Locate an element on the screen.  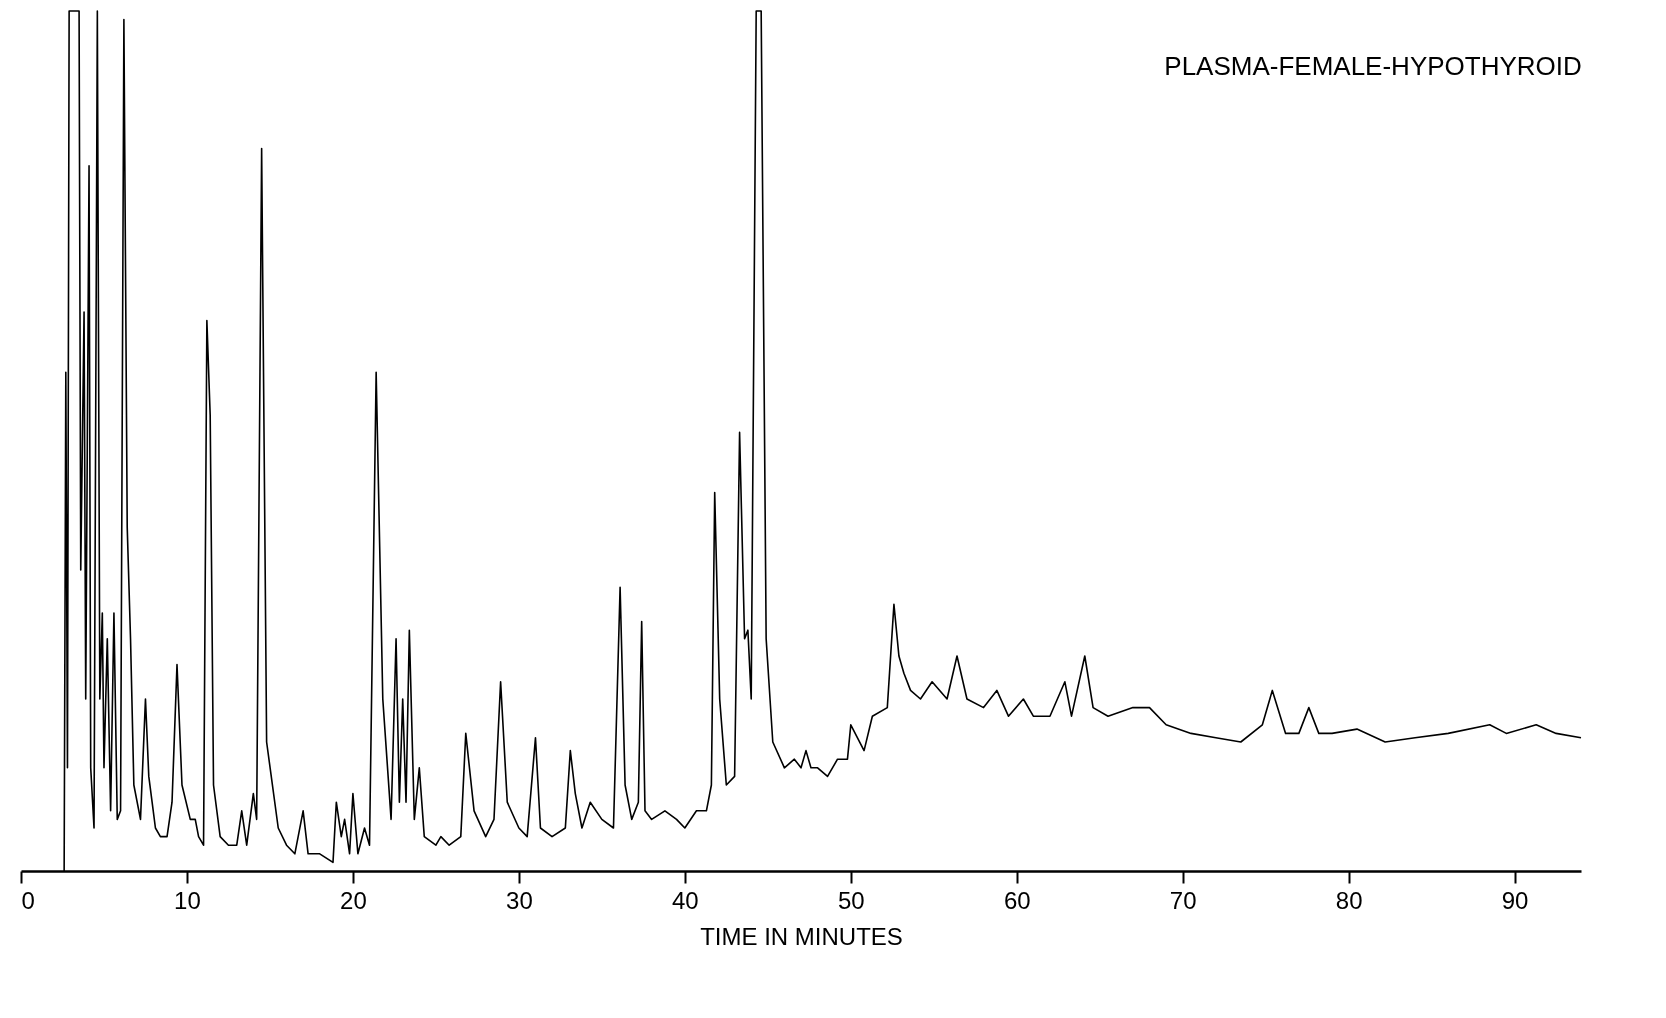
x-axis-title: TIME IN MINUTES is located at coordinates (801, 936).